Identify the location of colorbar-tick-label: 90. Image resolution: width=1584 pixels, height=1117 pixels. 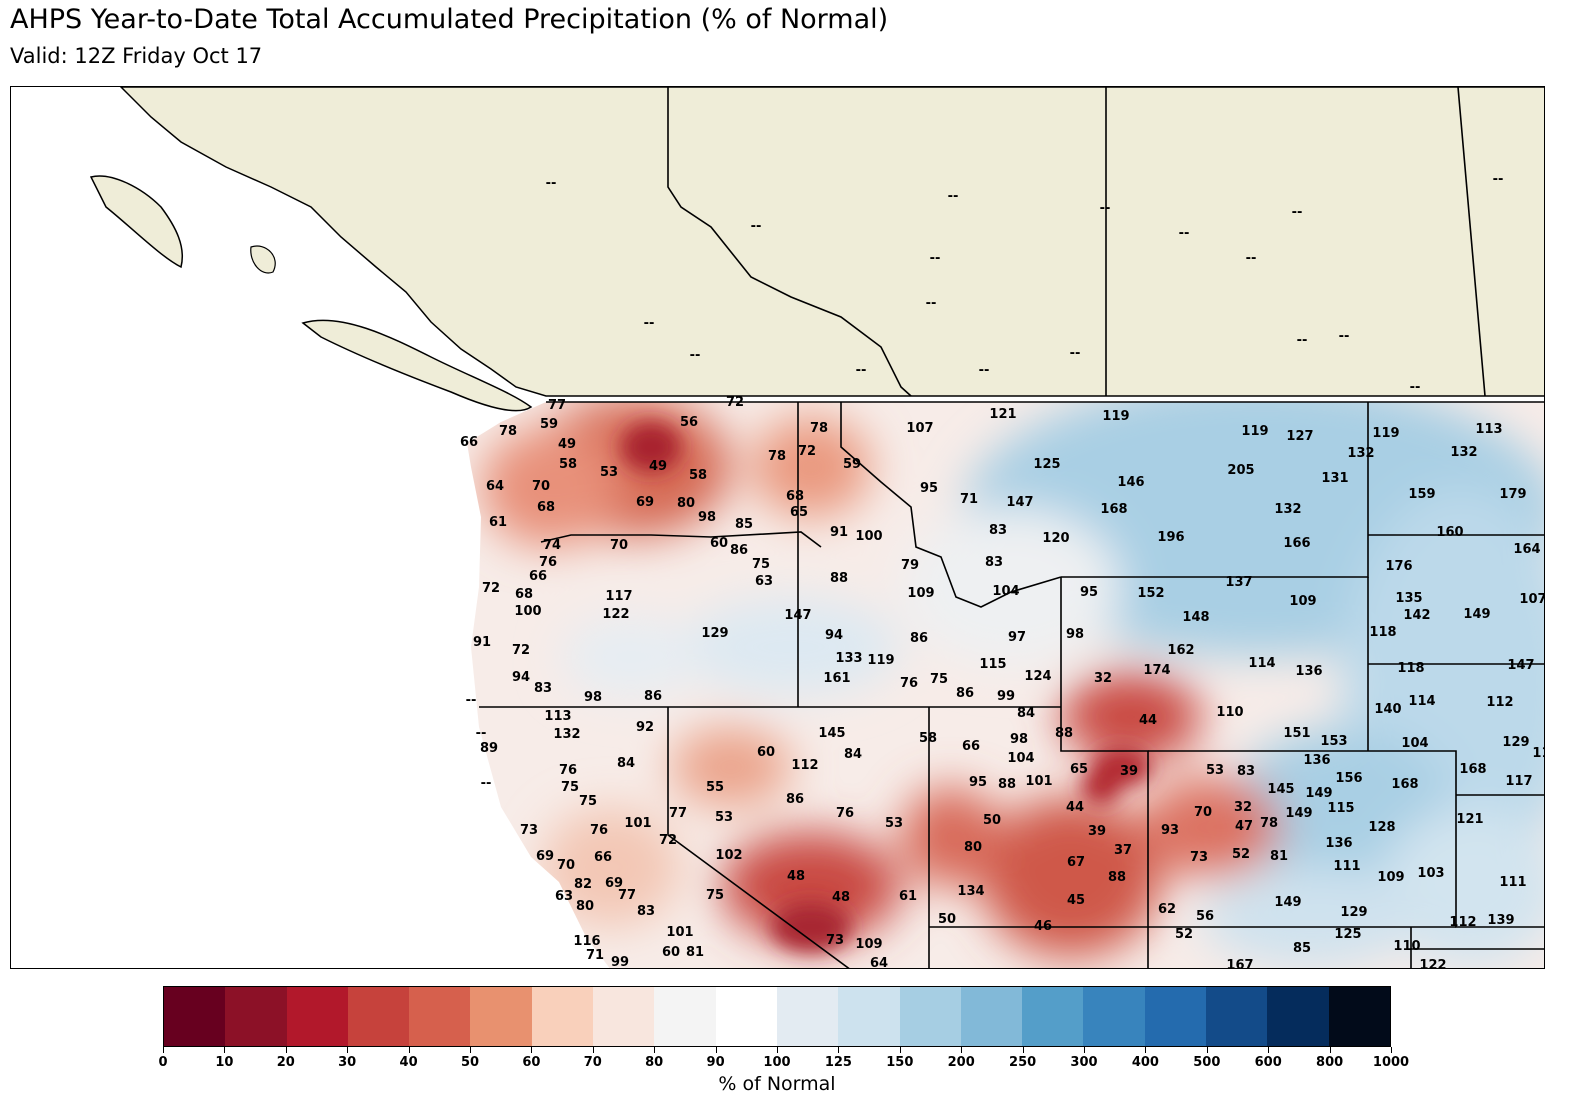
(715, 1062).